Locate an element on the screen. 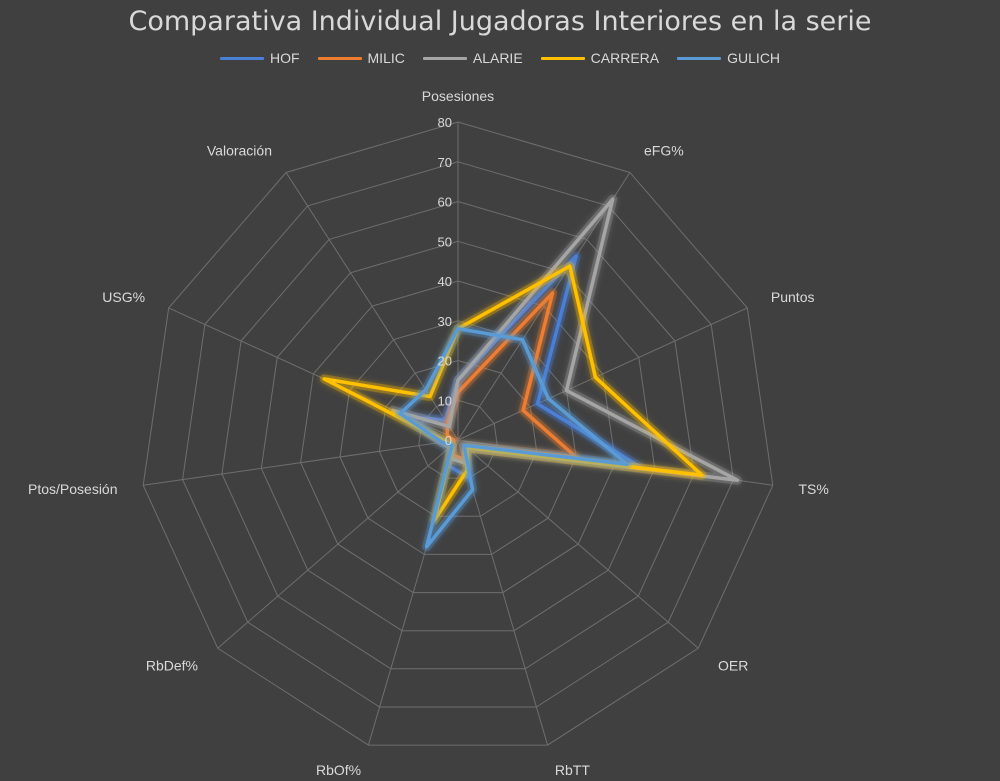 The width and height of the screenshot is (1000, 781). tick-label: 30 is located at coordinates (445, 321).